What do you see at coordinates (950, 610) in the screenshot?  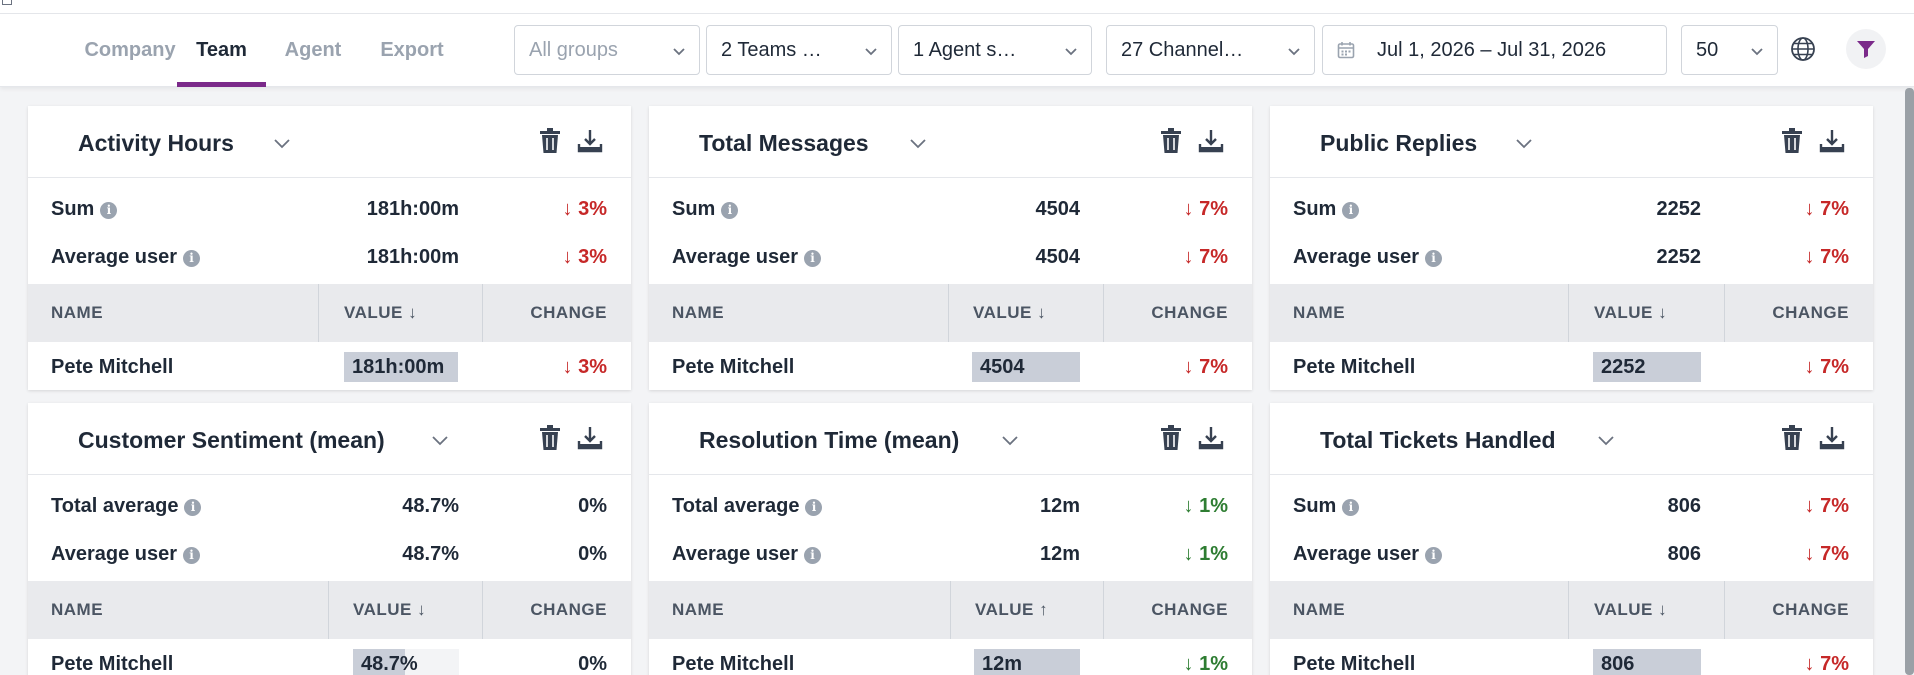 I see `table-header: NAME VALUE ↑ CHANGE` at bounding box center [950, 610].